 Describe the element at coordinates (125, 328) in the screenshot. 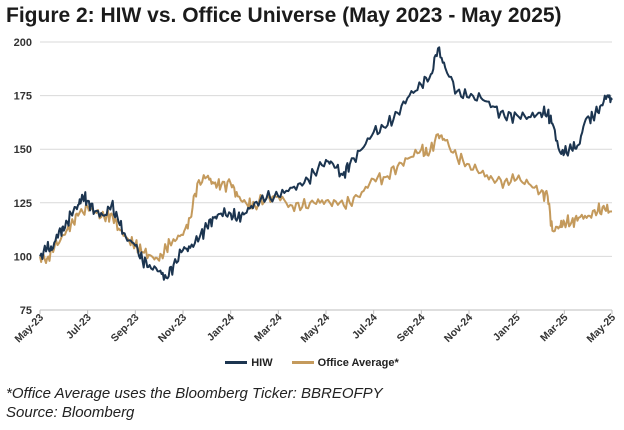

I see `x-tick-label: Sep-23` at that location.